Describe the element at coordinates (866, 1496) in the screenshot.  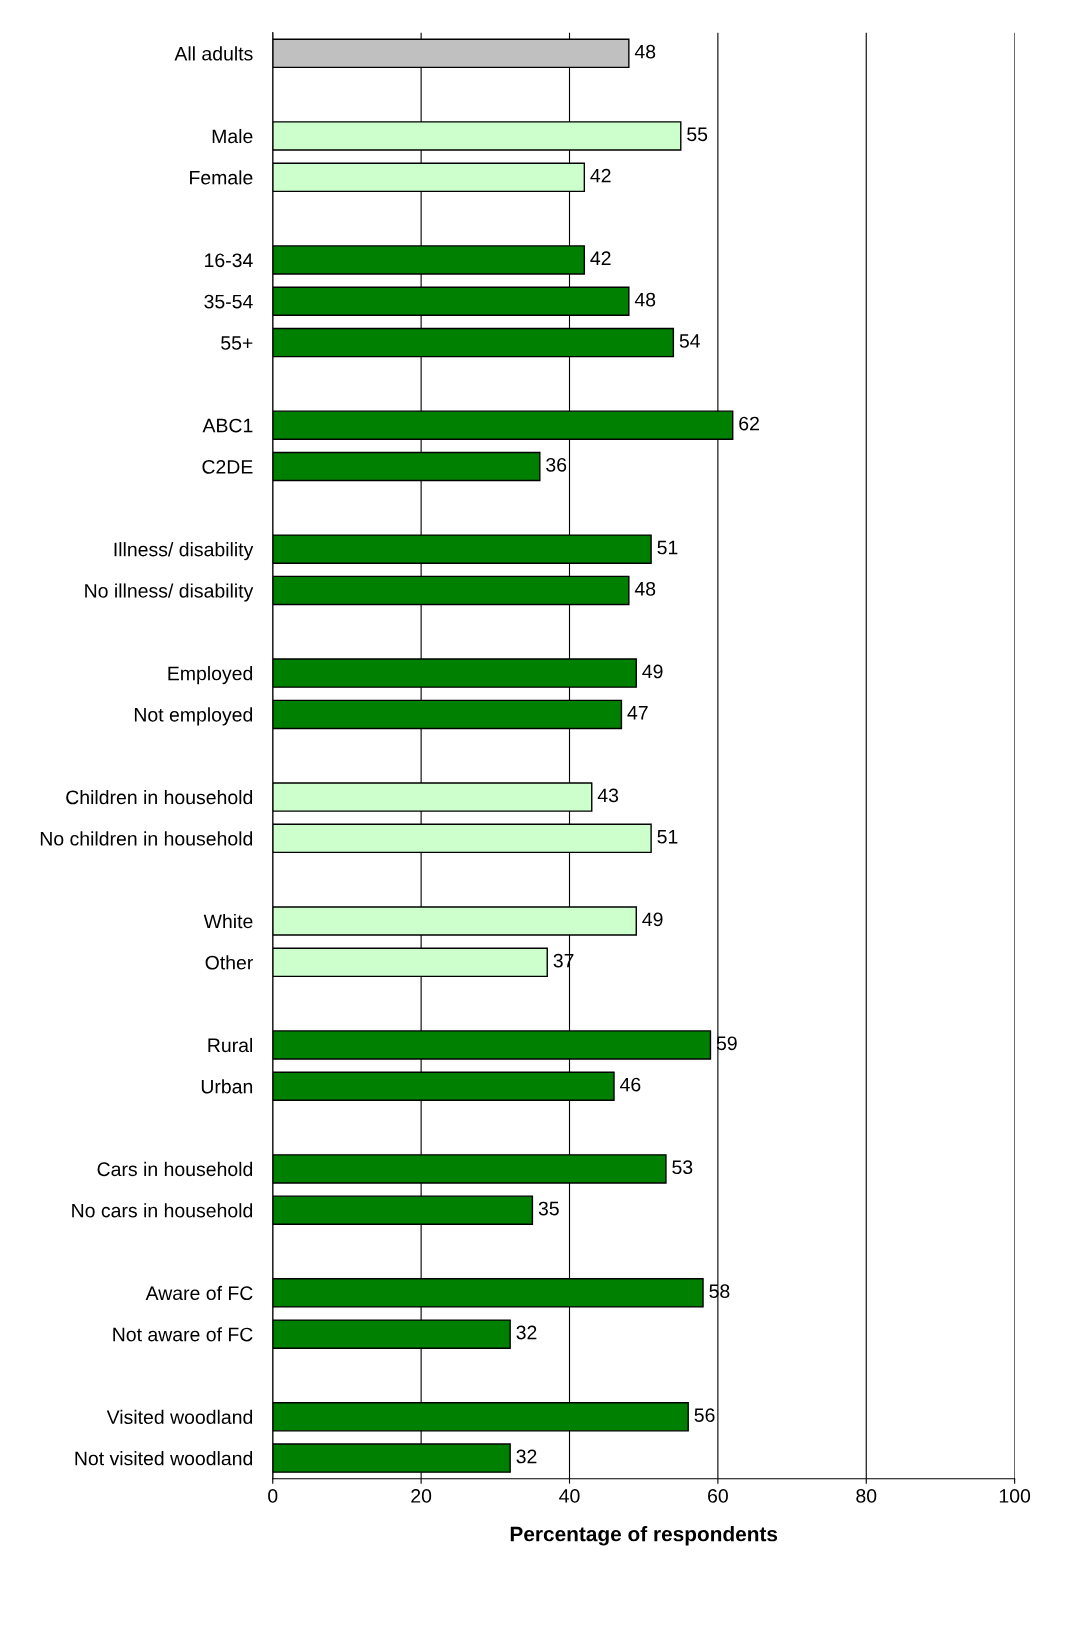
I see `x-tick-label: 80` at that location.